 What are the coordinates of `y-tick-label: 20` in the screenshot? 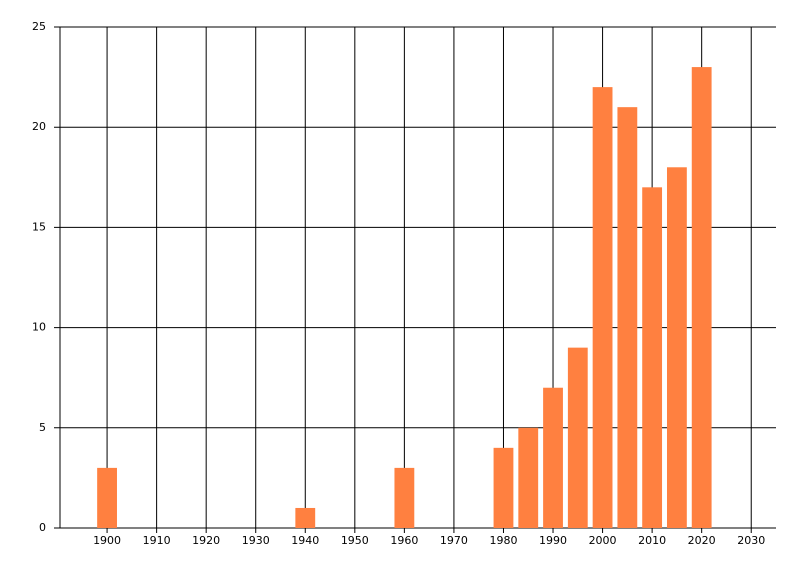 It's located at (39, 126).